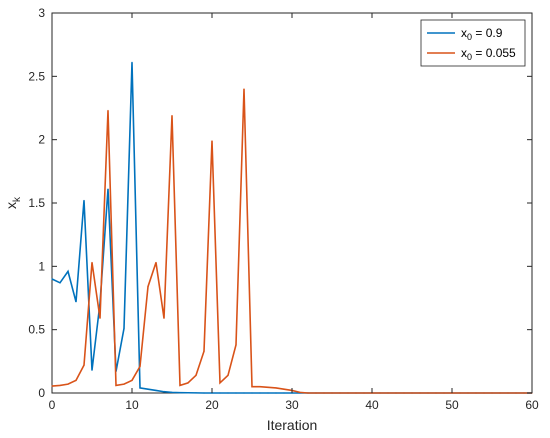 This screenshot has height=438, width=550. I want to click on y-tick-label: 0.5, so click(36, 330).